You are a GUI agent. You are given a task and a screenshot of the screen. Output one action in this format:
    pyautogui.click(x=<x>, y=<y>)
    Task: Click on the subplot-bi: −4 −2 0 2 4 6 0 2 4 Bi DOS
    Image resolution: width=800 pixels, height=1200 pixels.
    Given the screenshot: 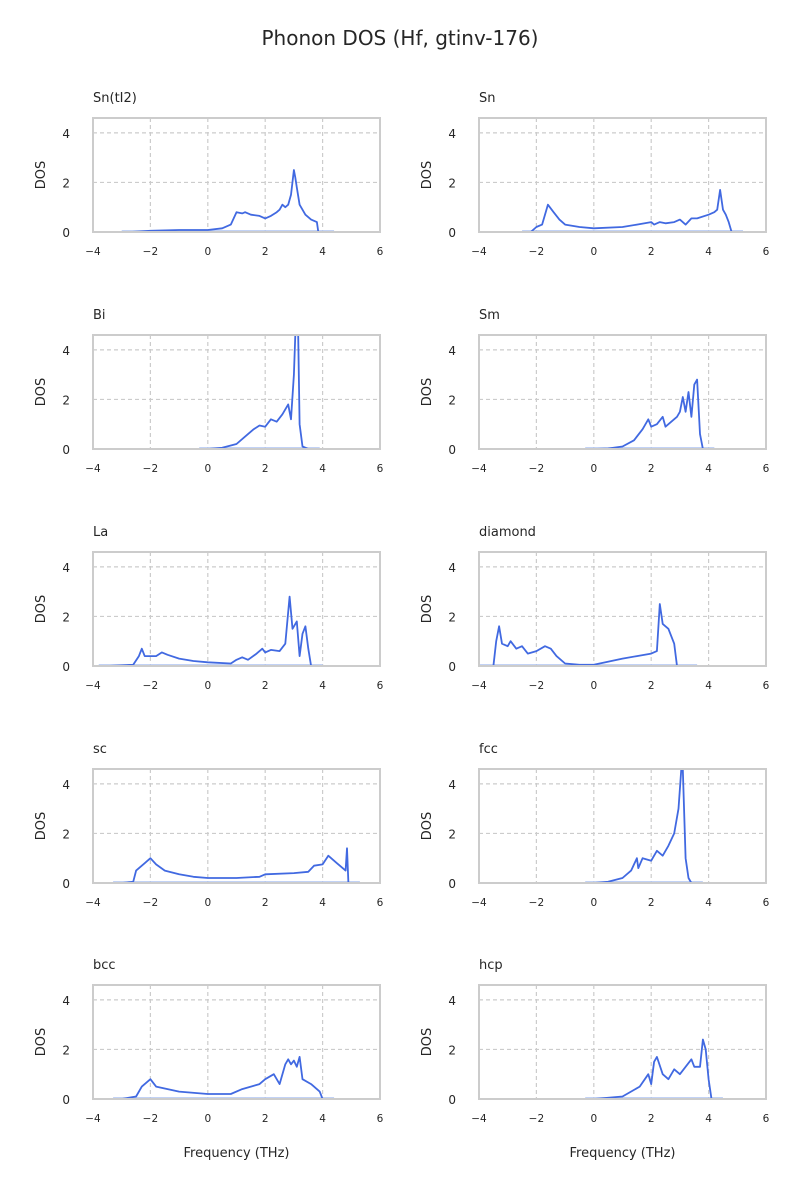 What is the action you would take?
    pyautogui.click(x=209, y=391)
    